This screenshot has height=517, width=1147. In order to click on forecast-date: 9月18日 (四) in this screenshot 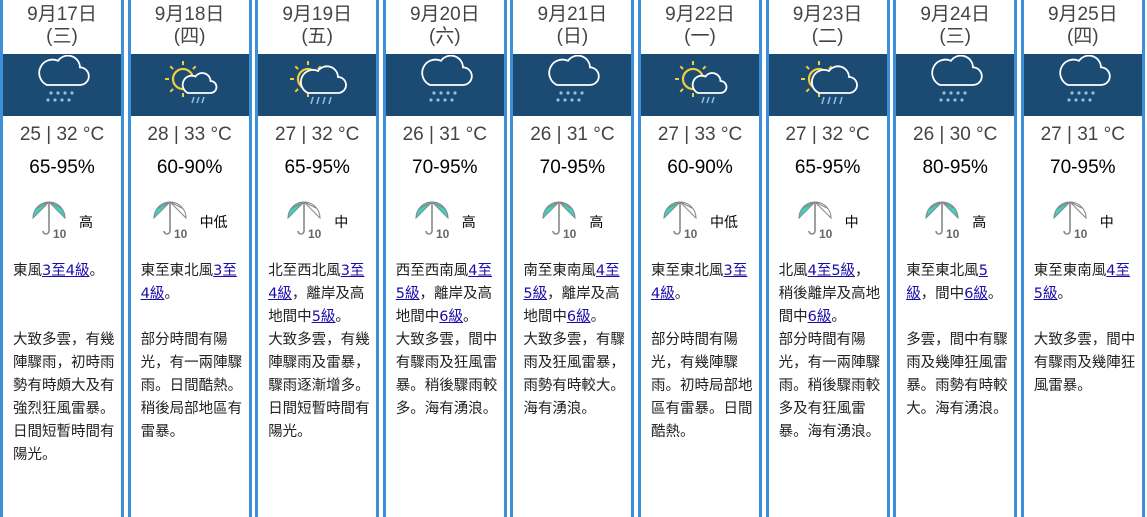, I will do `click(190, 27)`.